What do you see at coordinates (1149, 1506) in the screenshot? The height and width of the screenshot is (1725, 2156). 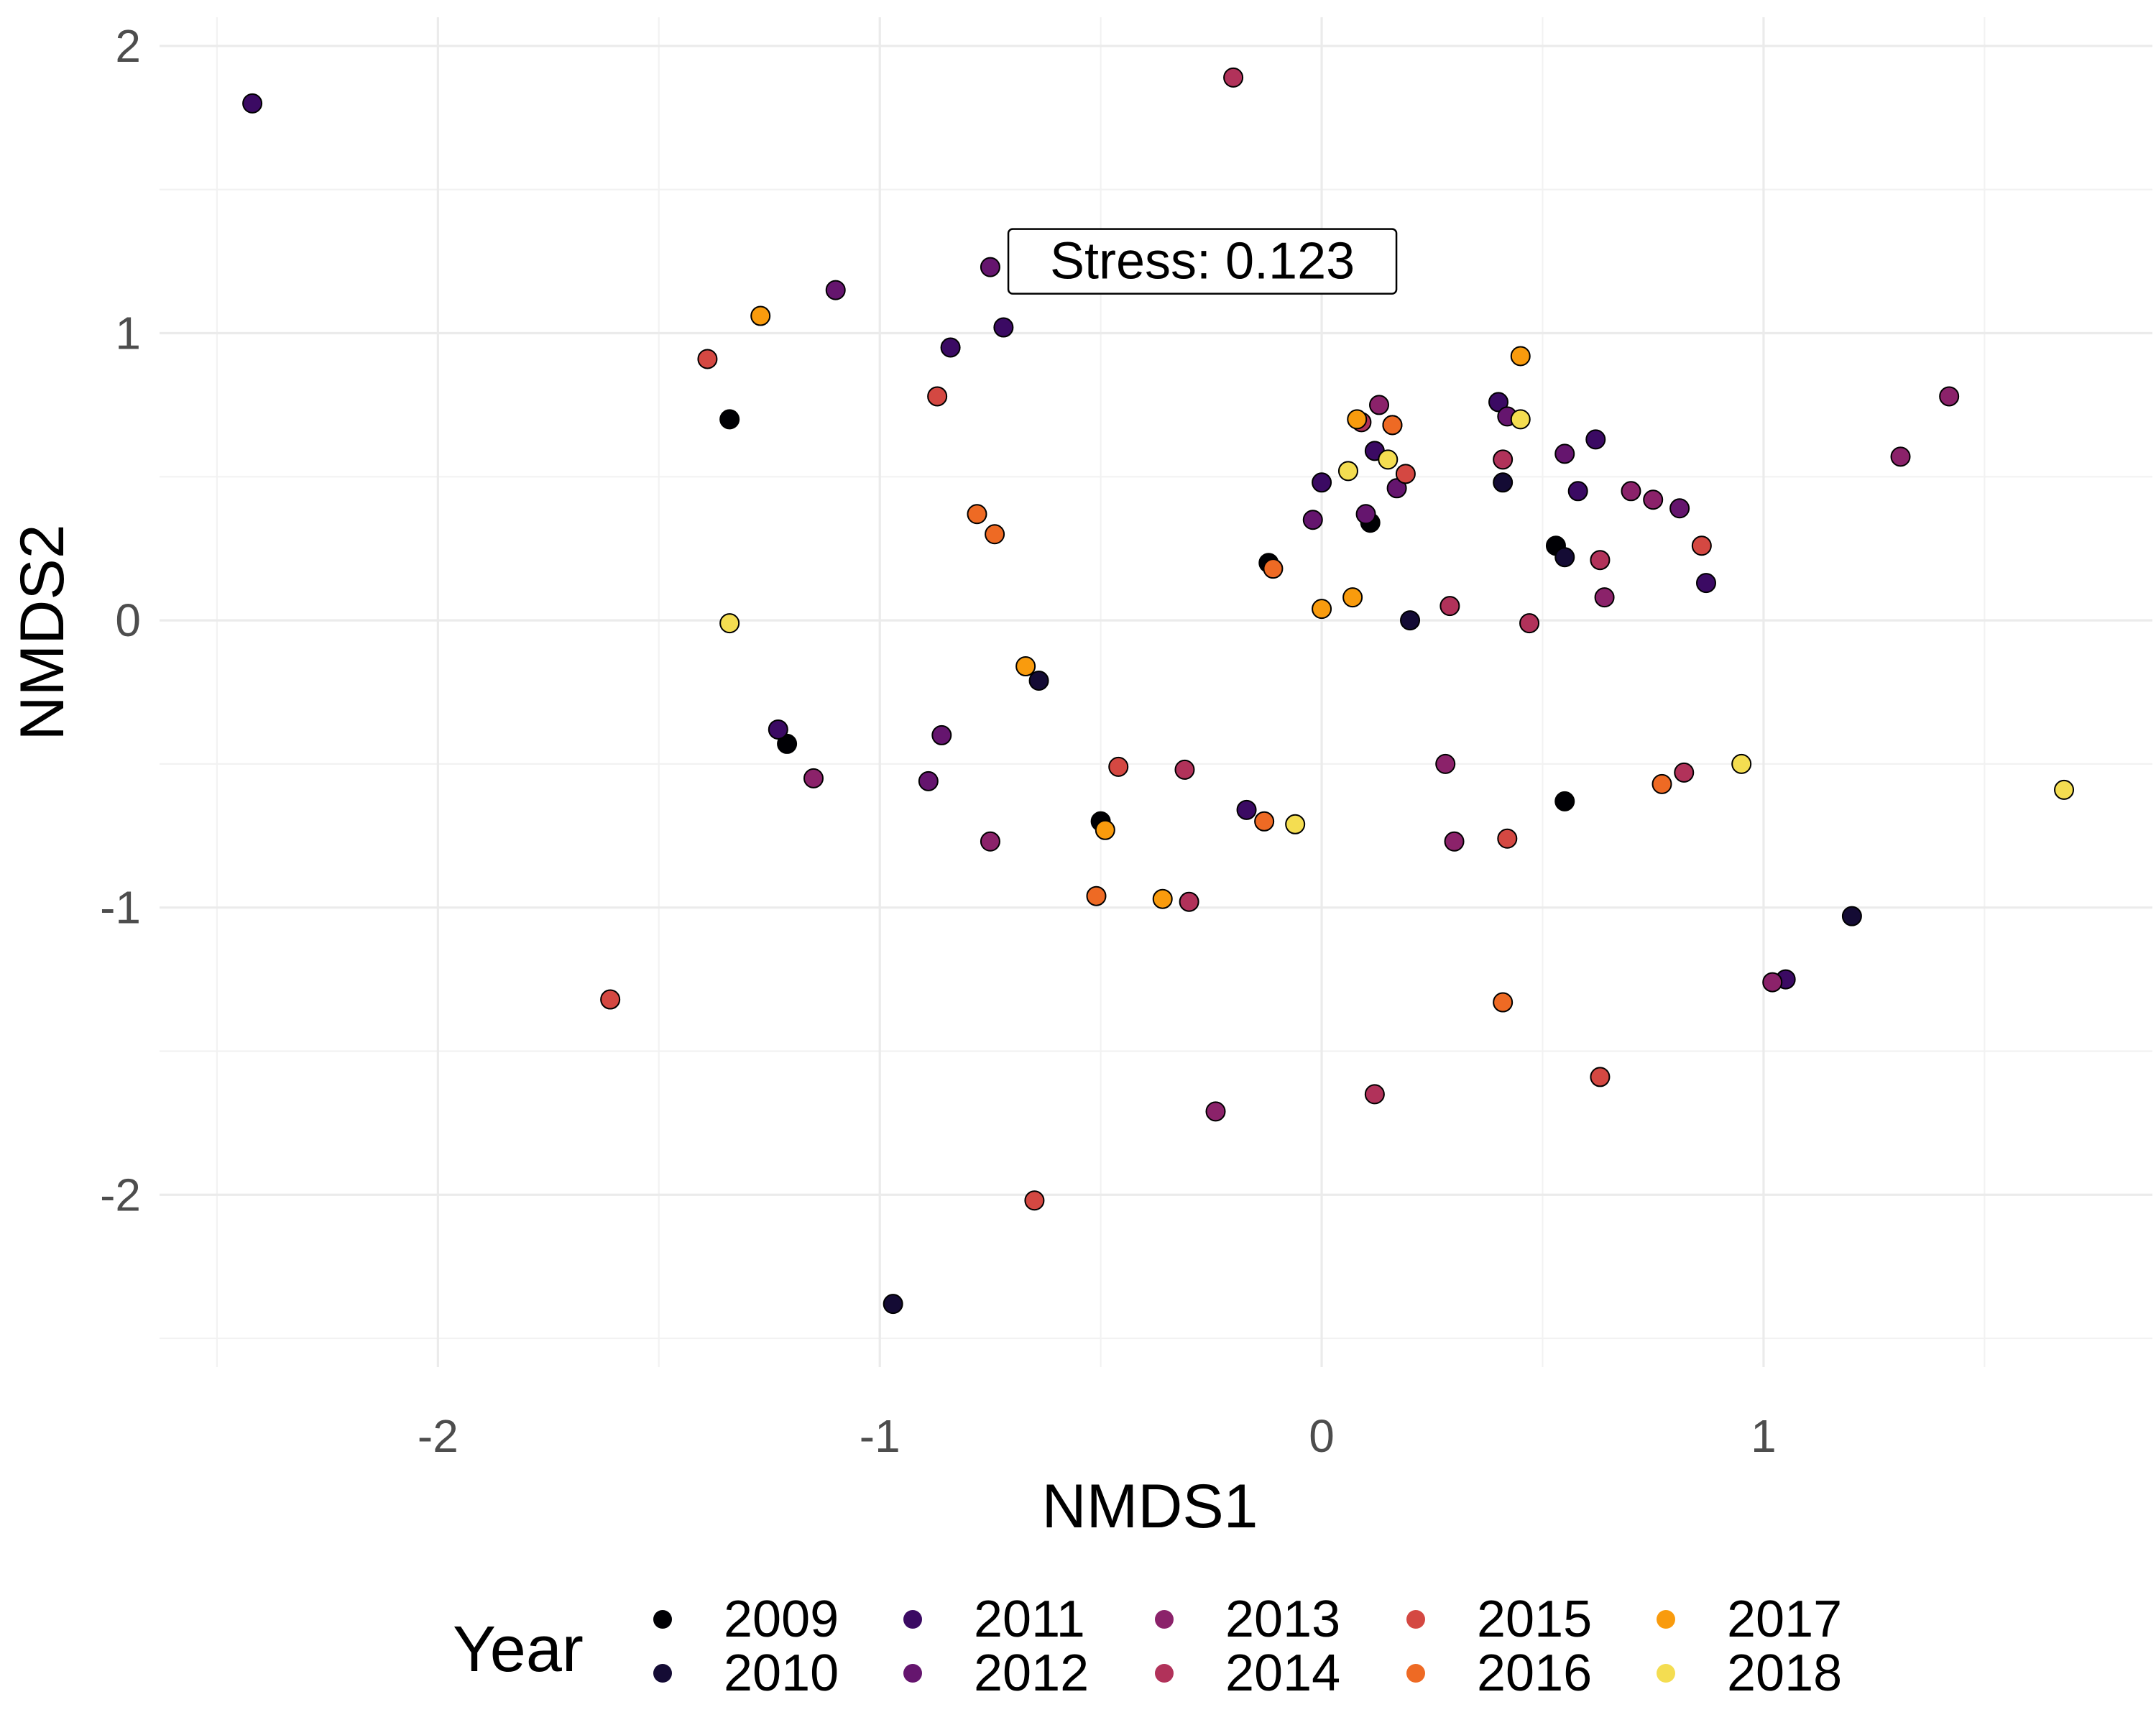 I see `x-axis-title: NMDS1` at bounding box center [1149, 1506].